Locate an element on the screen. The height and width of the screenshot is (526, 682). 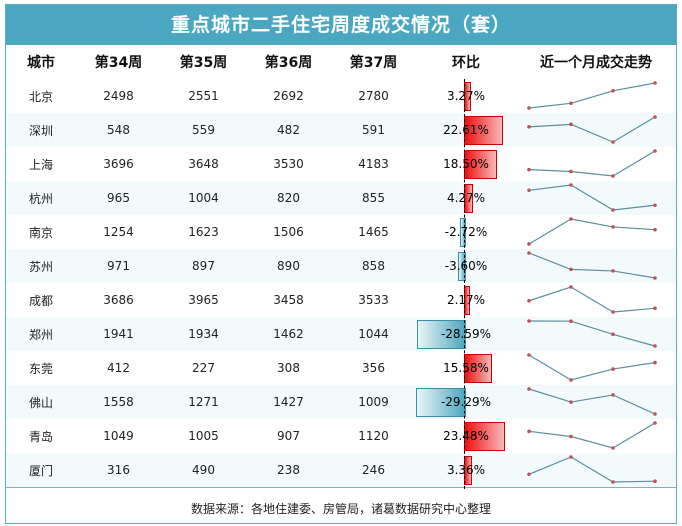
table-row: 深圳 548 559 482 591 22.61% is located at coordinates (341, 130).